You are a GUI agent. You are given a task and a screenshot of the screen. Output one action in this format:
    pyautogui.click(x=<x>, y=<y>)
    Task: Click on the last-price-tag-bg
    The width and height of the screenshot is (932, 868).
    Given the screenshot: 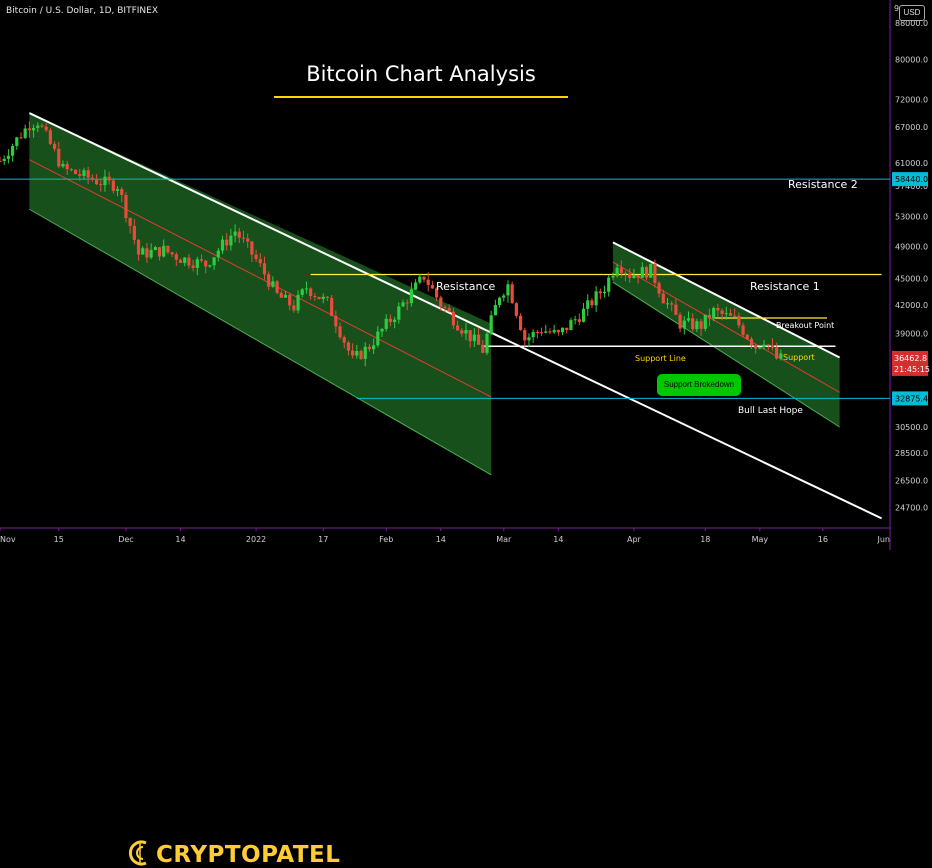 What is the action you would take?
    pyautogui.click(x=910, y=363)
    